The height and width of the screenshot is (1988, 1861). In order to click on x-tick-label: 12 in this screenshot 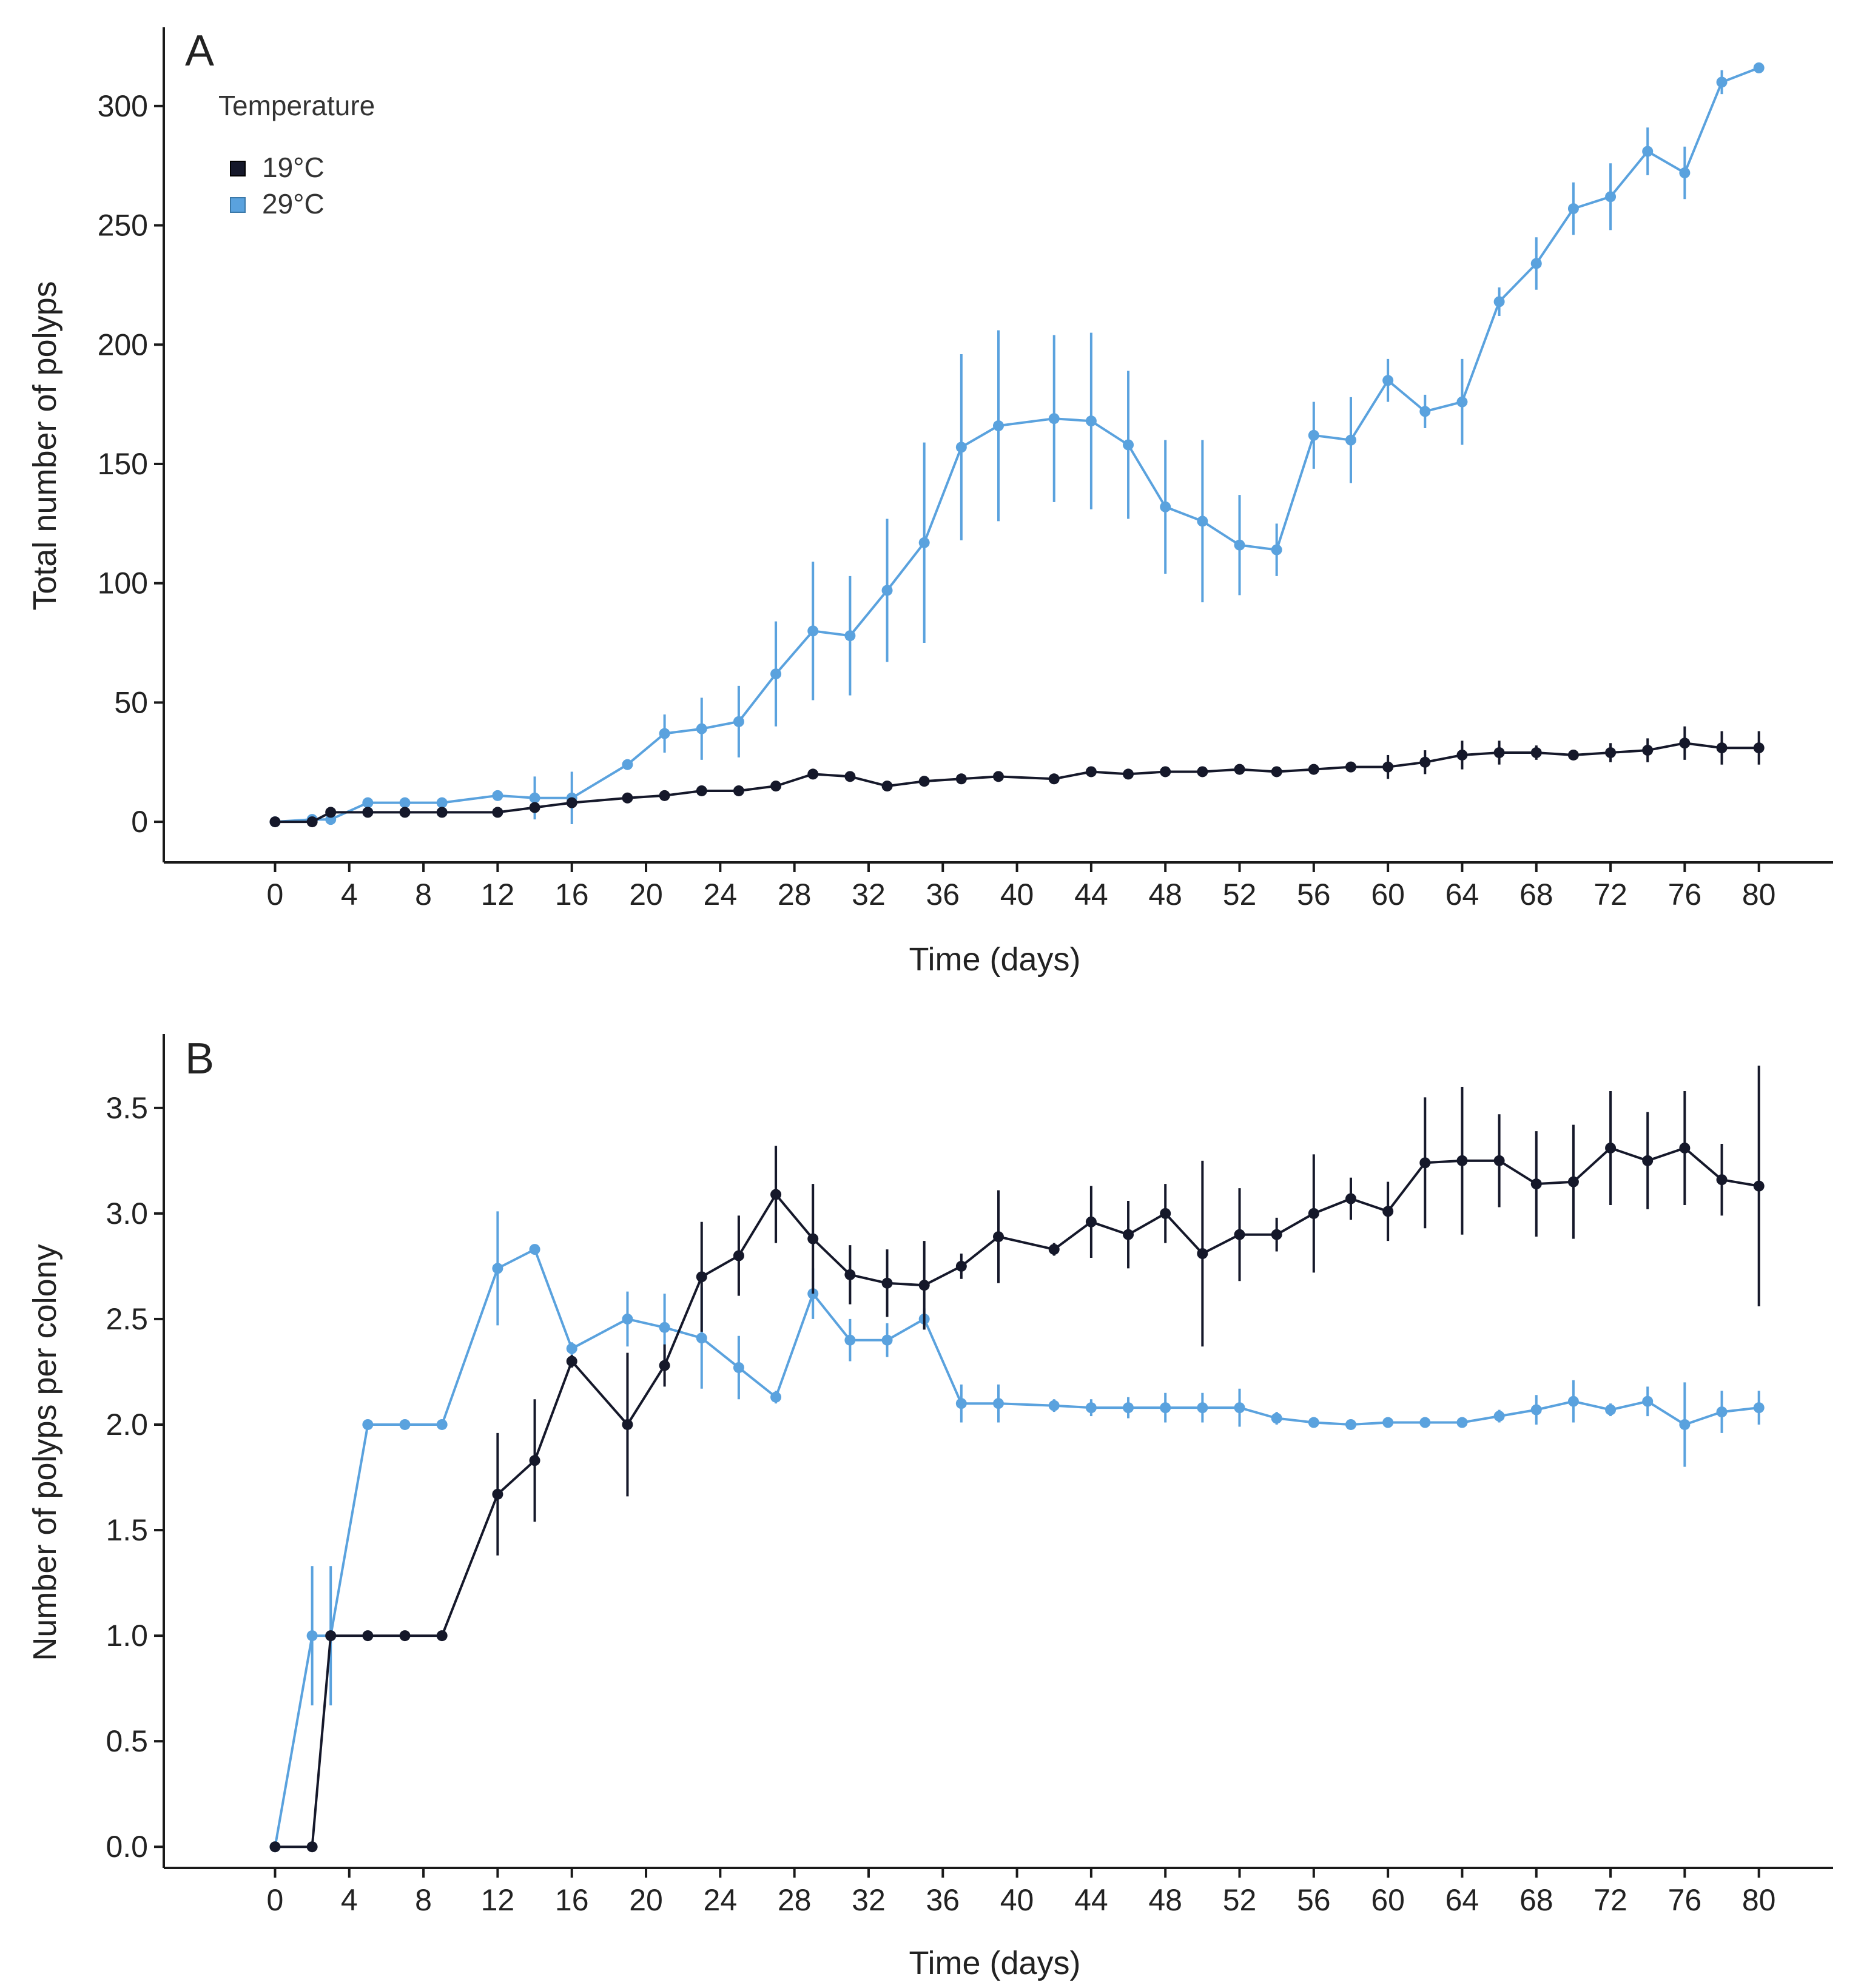, I will do `click(498, 1900)`.